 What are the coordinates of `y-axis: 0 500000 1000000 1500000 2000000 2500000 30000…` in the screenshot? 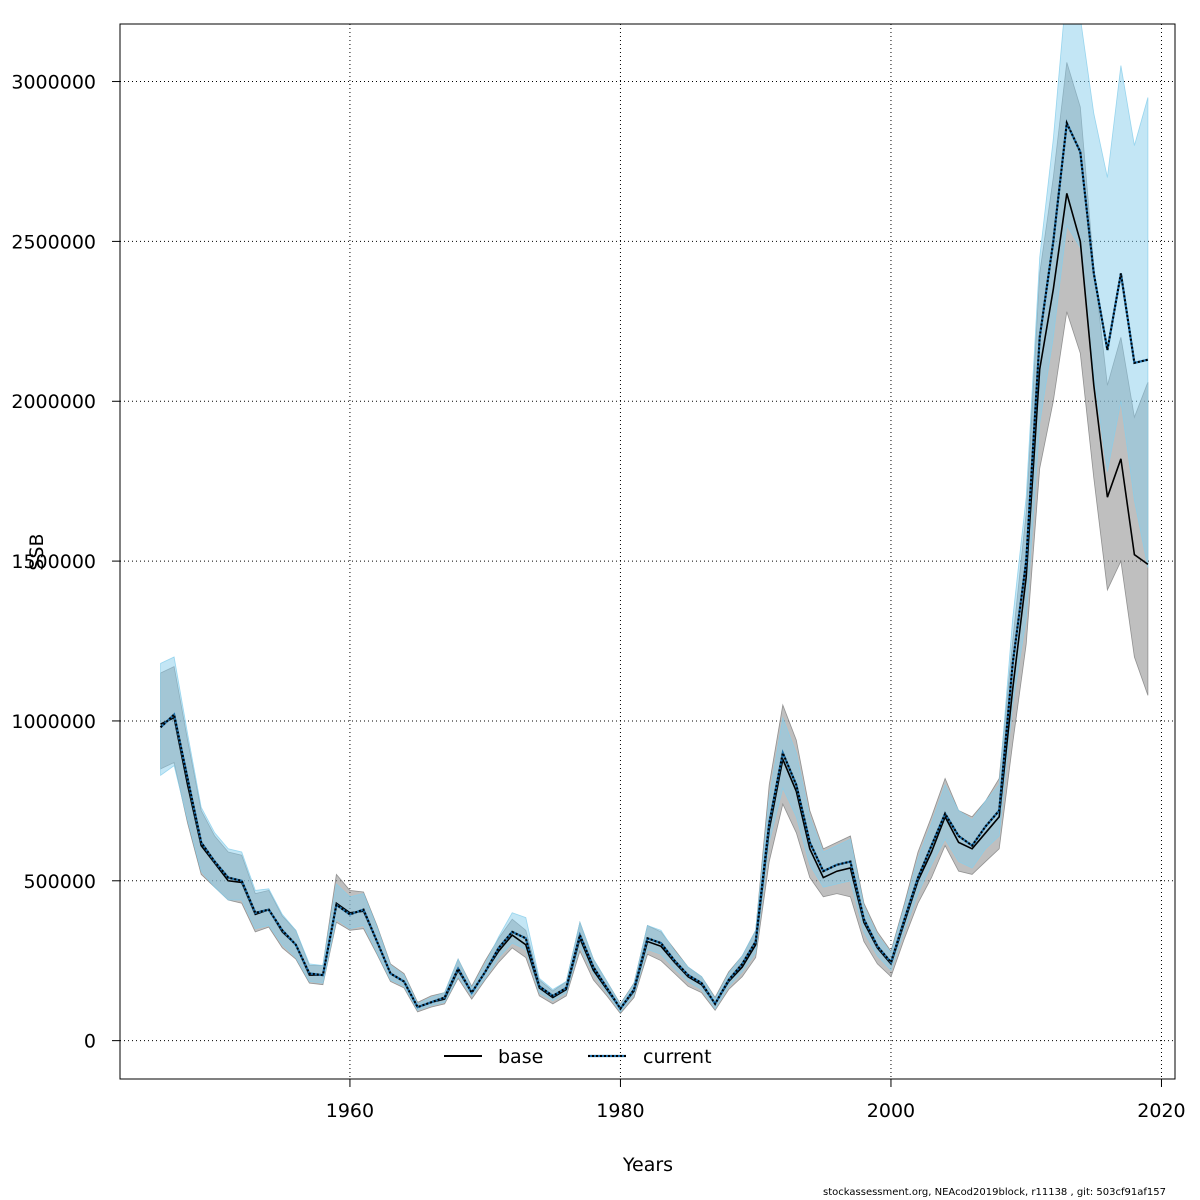 It's located at (65, 562).